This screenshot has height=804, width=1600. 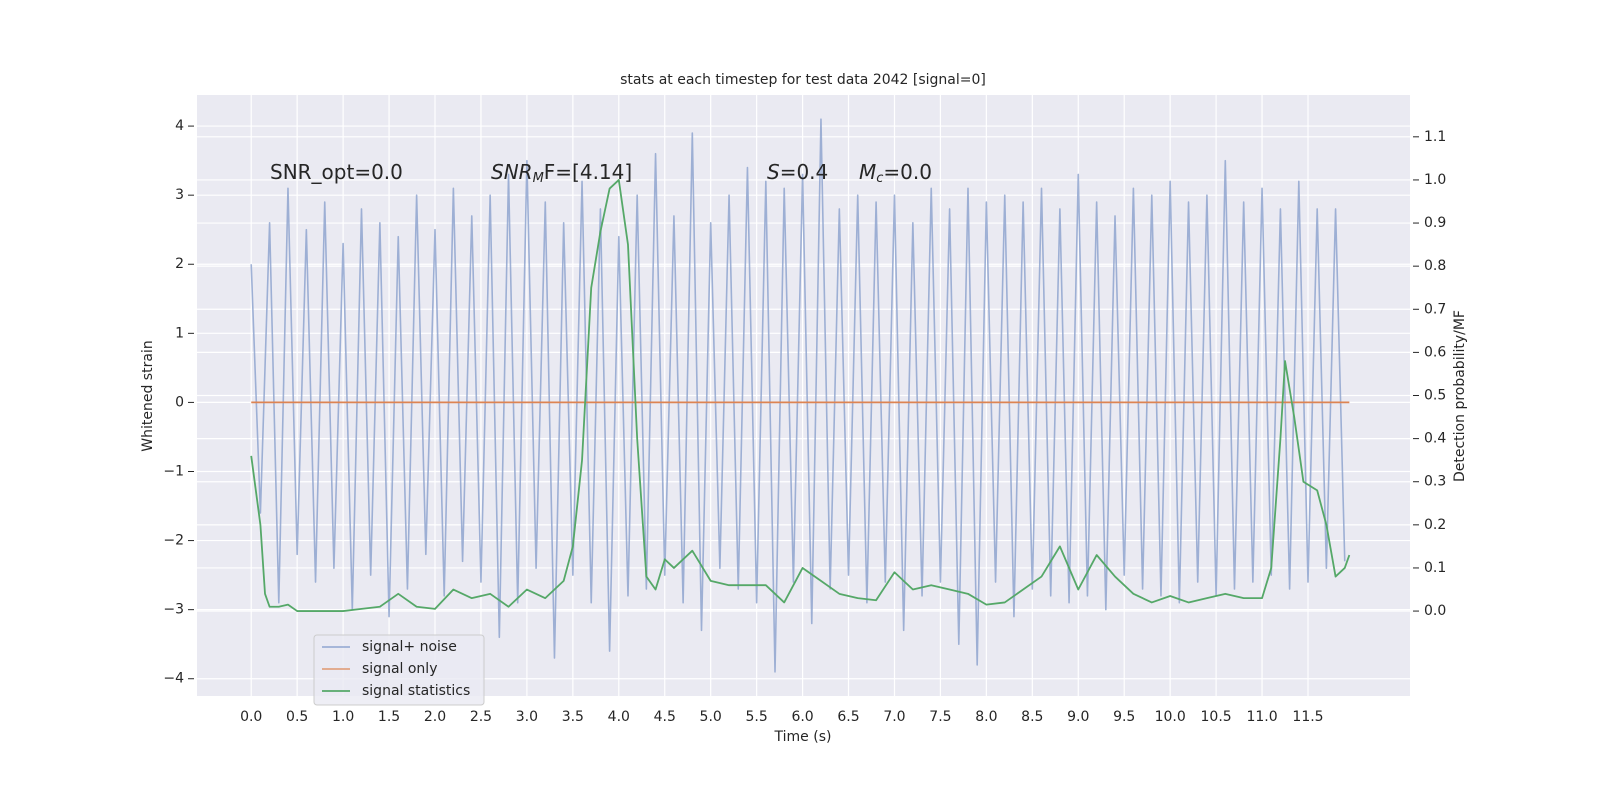 What do you see at coordinates (173, 679) in the screenshot?
I see `y-tick-label: −4` at bounding box center [173, 679].